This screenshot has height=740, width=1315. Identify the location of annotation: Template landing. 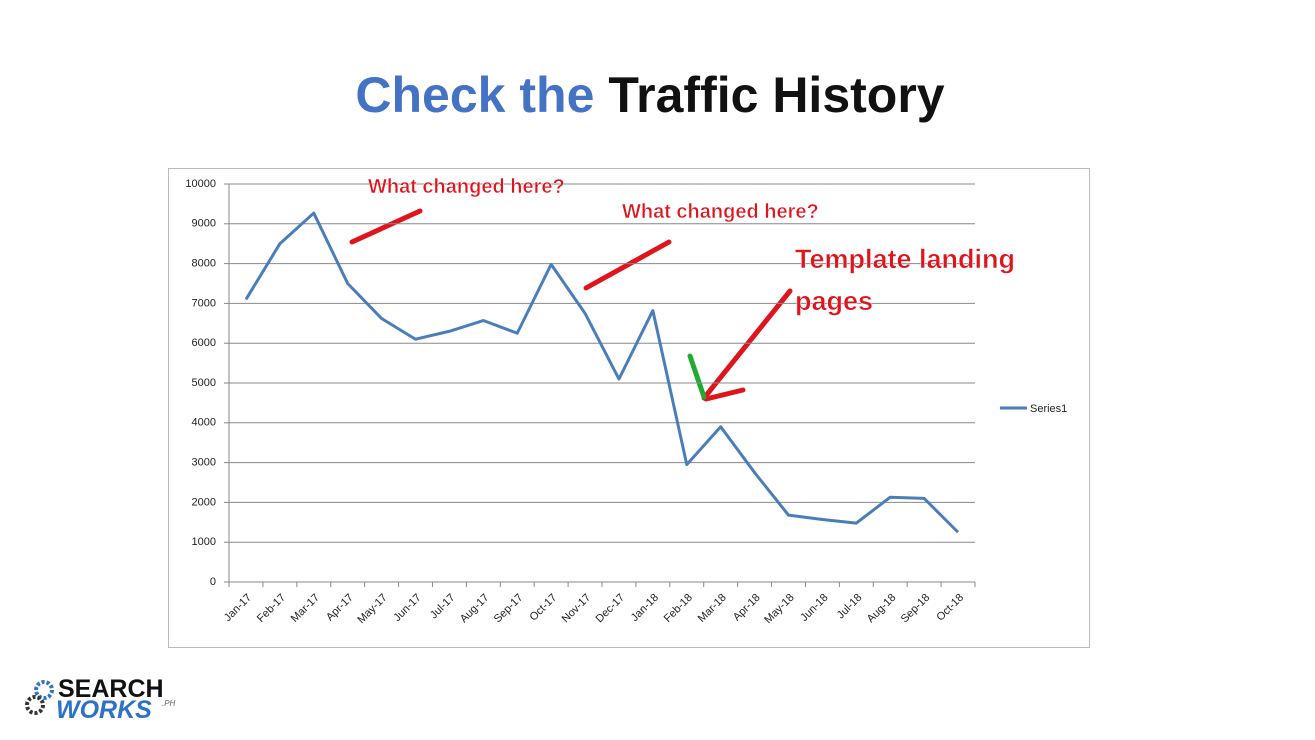
(905, 259).